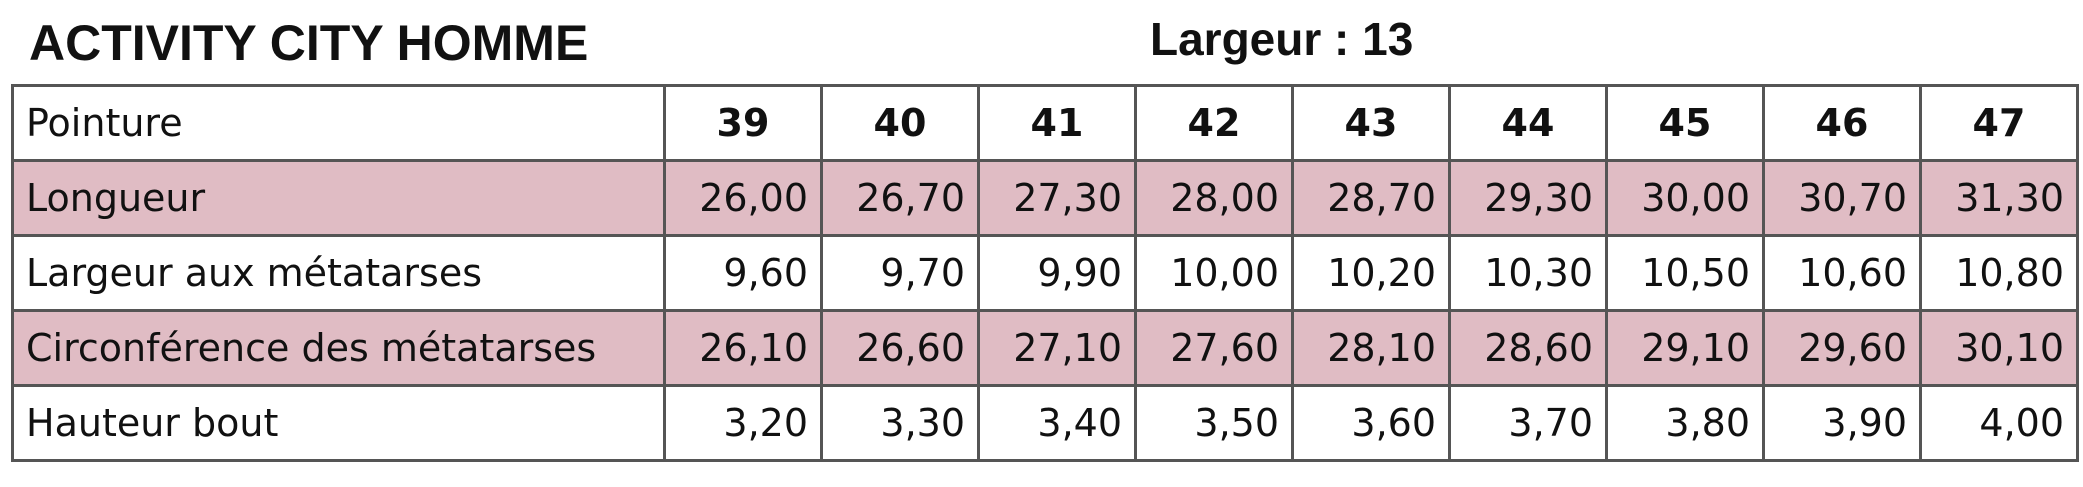  Describe the element at coordinates (1999, 423) in the screenshot. I see `cell: 4,00` at that location.